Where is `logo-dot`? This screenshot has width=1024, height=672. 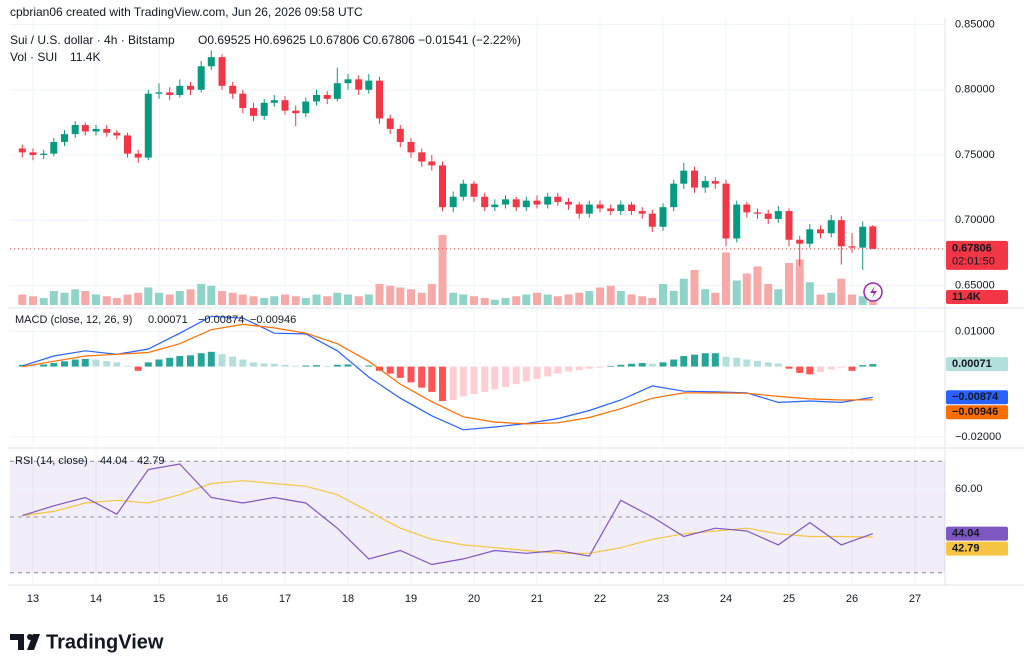 logo-dot is located at coordinates (30, 637).